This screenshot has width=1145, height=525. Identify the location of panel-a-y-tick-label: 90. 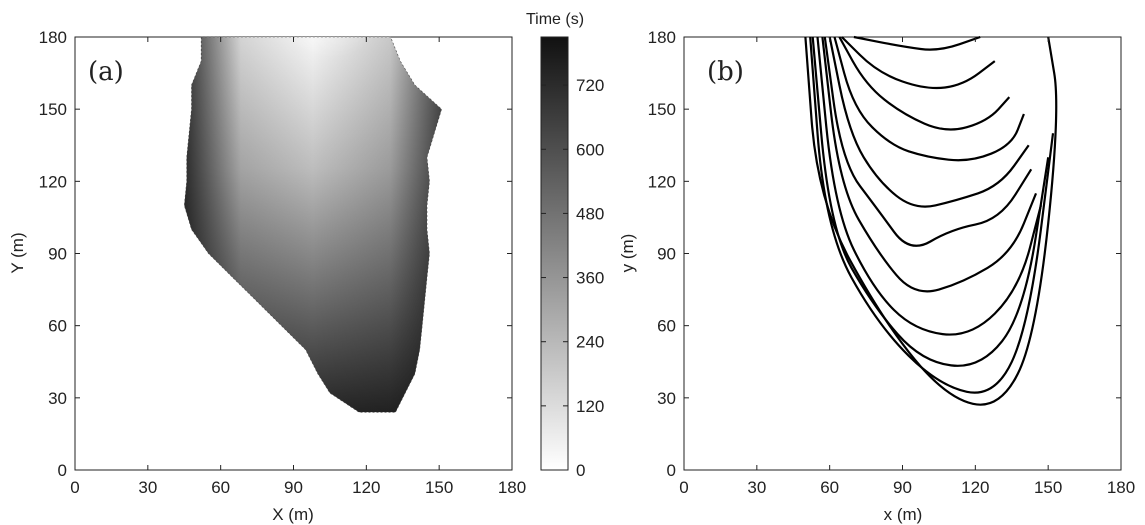
(57, 254).